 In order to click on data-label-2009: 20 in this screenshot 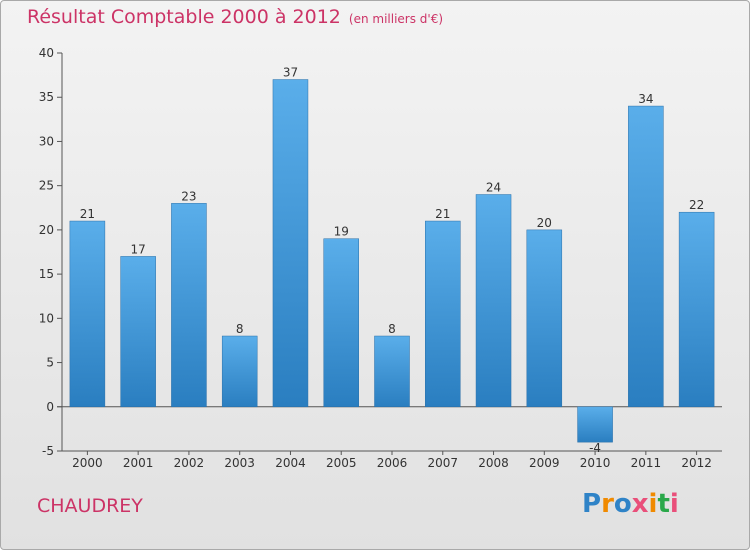, I will do `click(544, 223)`.